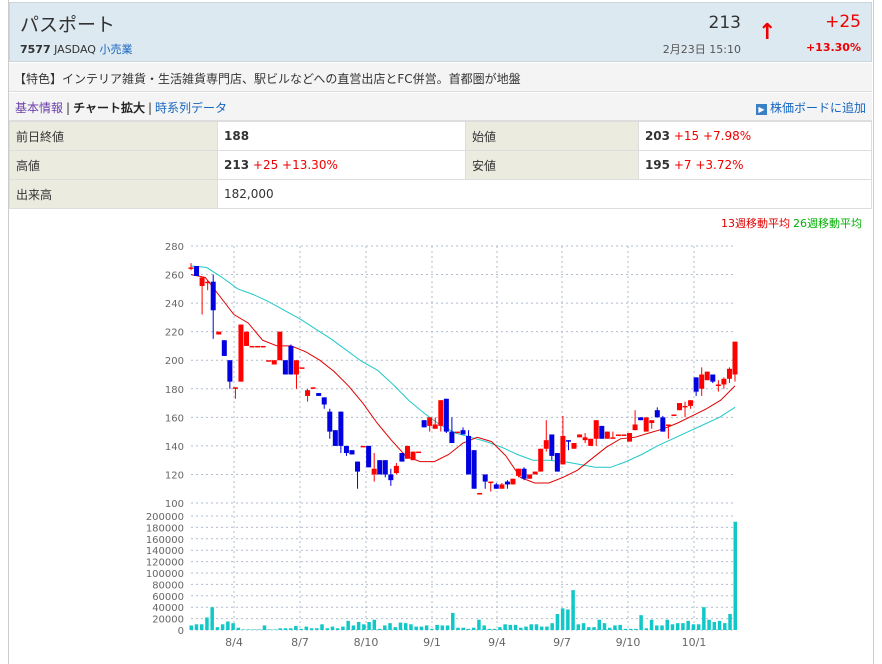  Describe the element at coordinates (755, 223) in the screenshot. I see `legend-ma13: 13週移動平均` at that location.